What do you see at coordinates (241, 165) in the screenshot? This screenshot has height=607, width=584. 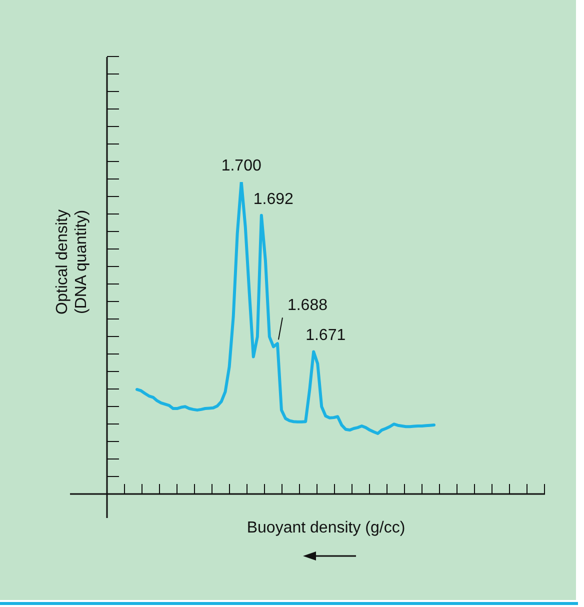 I see `text: 1.700` at bounding box center [241, 165].